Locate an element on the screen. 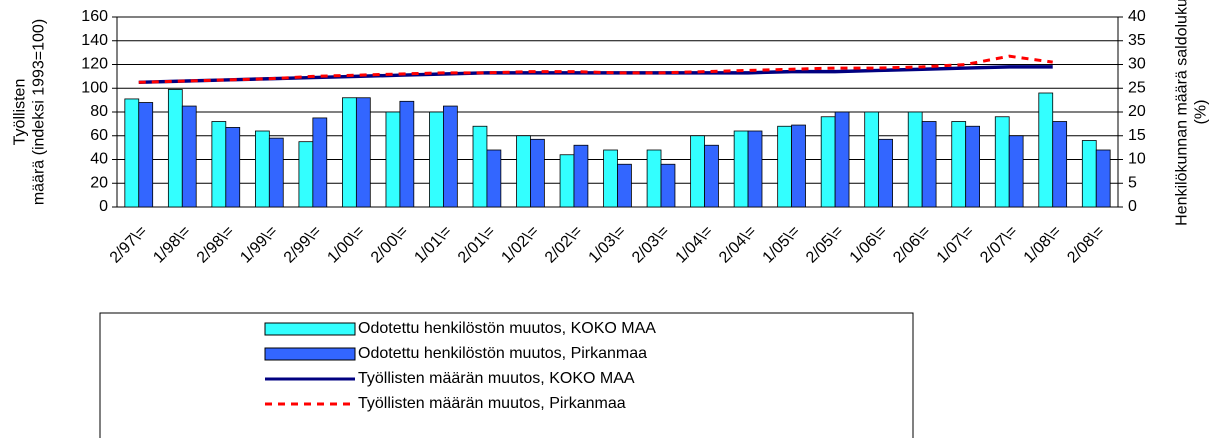  x-tick-label: 2/06\= is located at coordinates (912, 245).